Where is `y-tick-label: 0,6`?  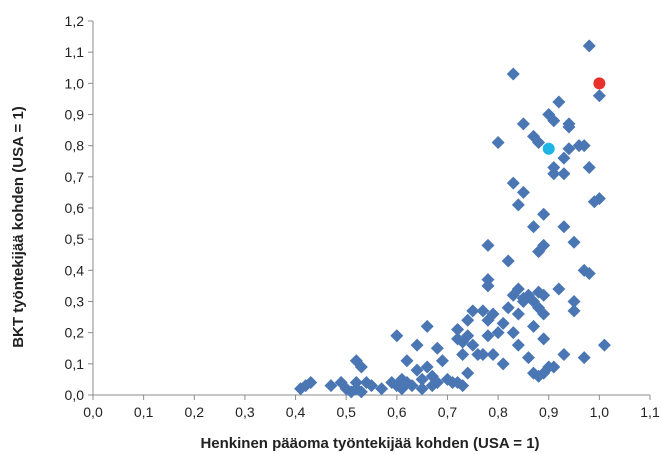 y-tick-label: 0,6 is located at coordinates (75, 208).